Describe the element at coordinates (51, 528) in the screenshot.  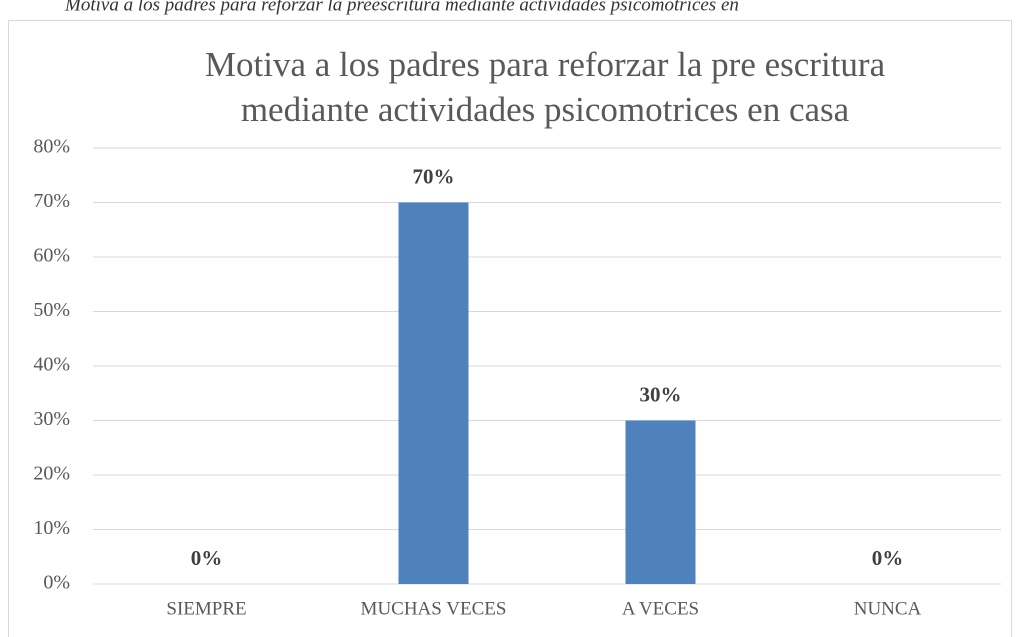
I see `y-tick-label: 10%` at that location.